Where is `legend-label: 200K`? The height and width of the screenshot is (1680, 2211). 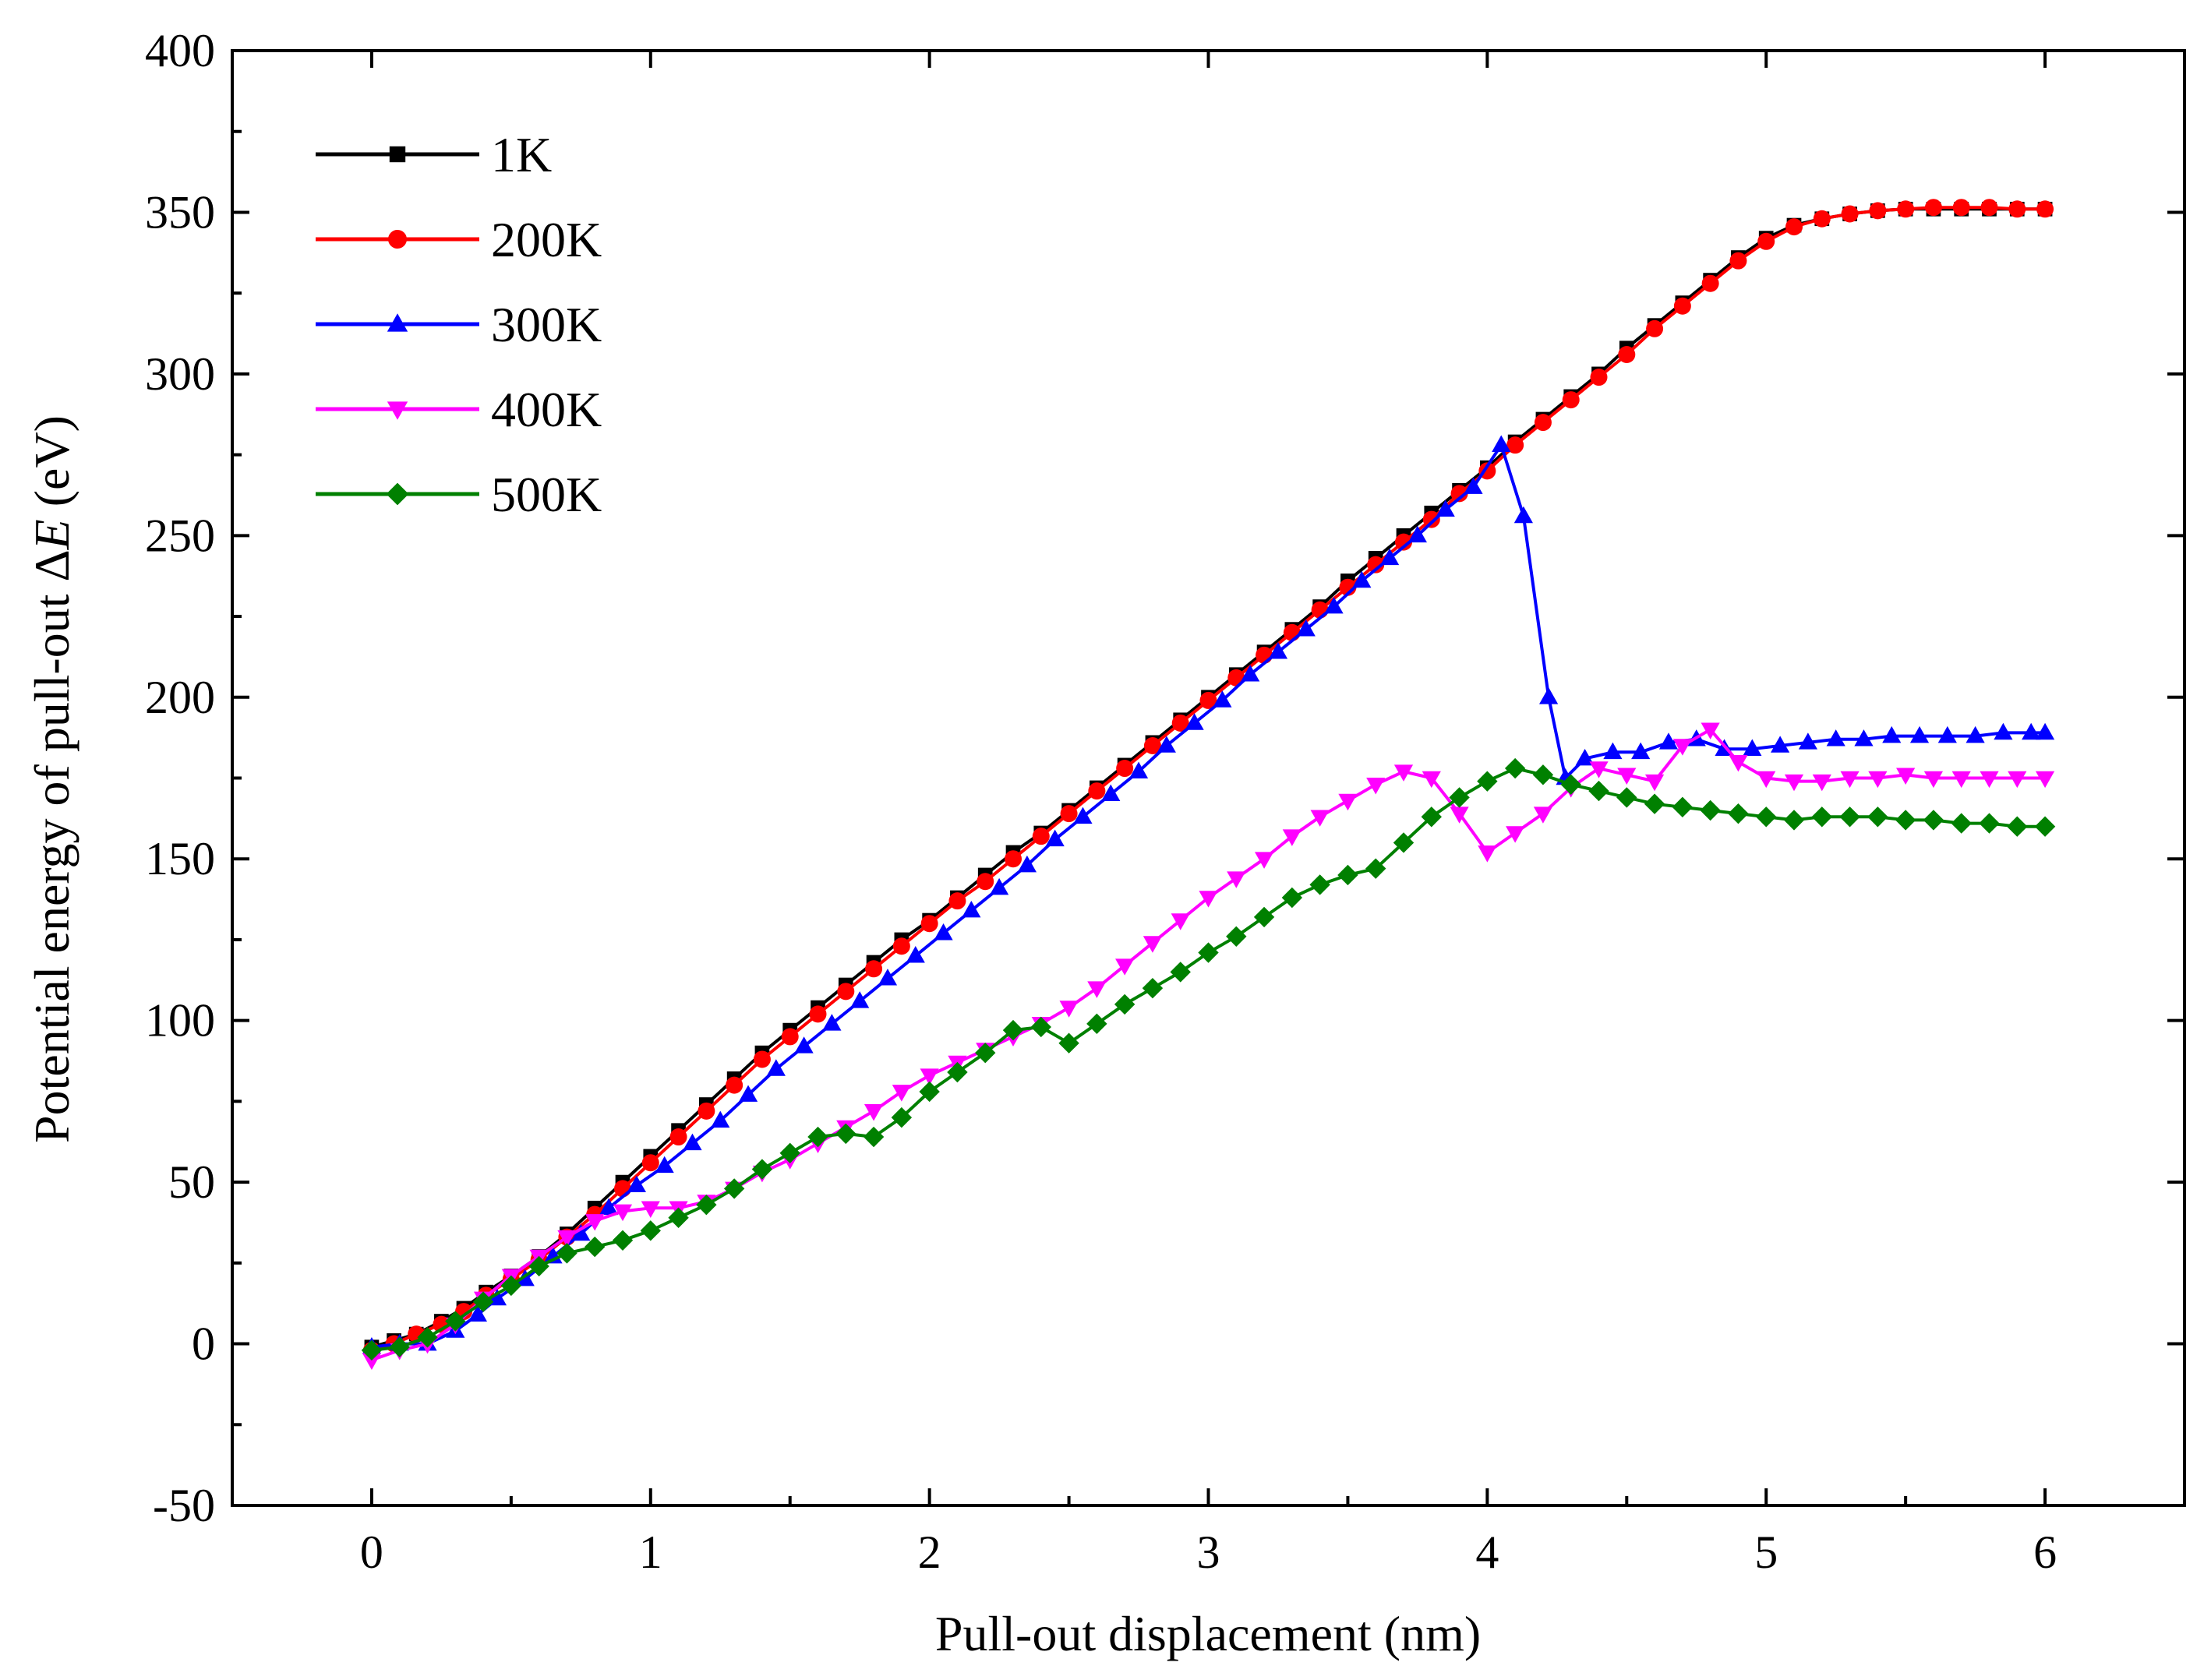 legend-label: 200K is located at coordinates (546, 240).